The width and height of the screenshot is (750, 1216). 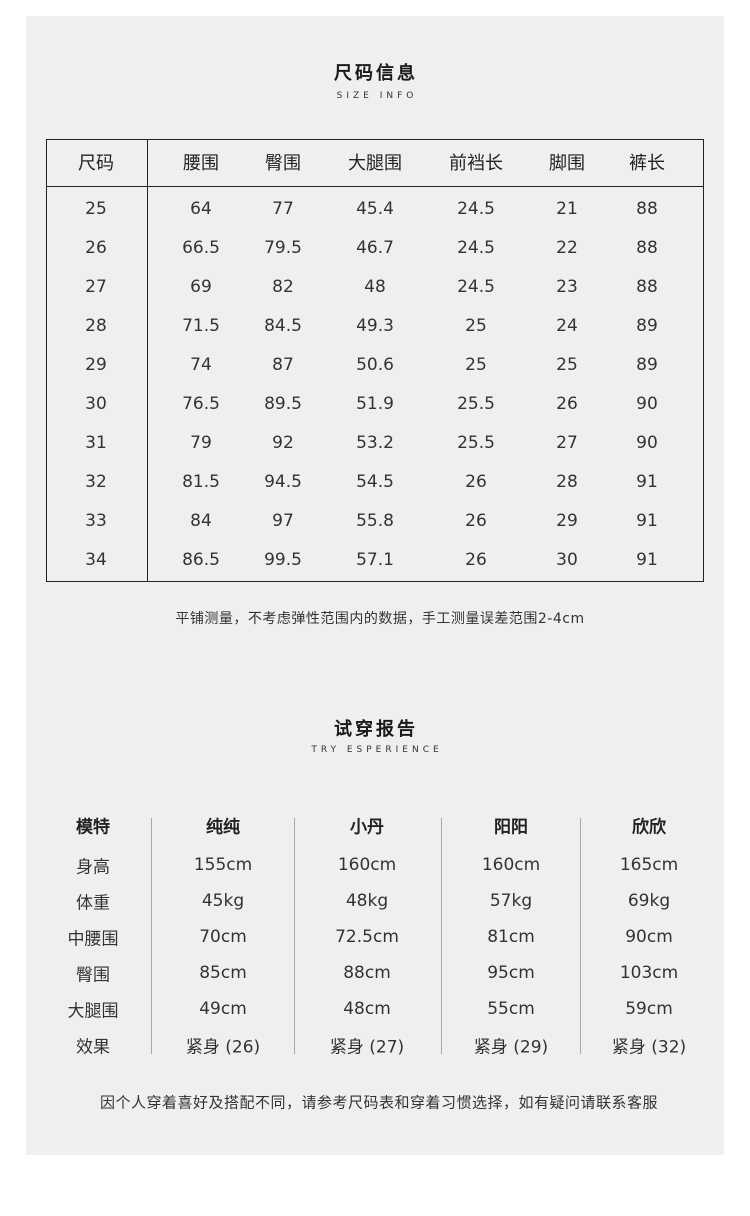 I want to click on size-table-cell: 45.4, so click(x=375, y=209).